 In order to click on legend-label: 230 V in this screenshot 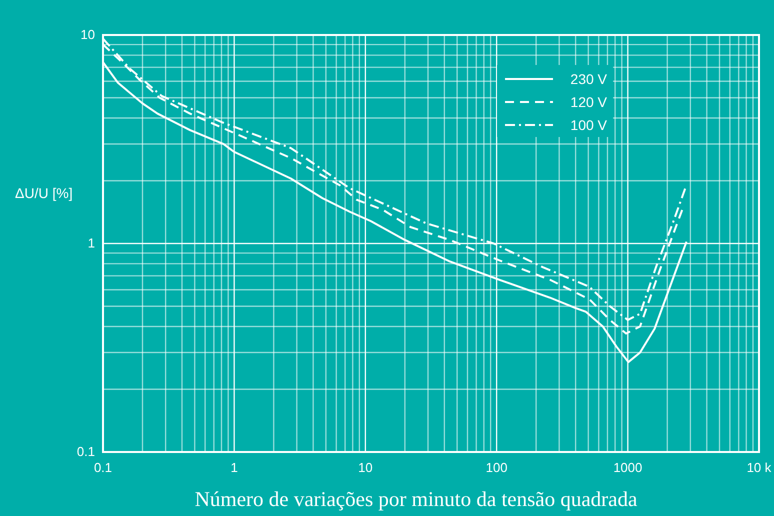, I will do `click(589, 79)`.